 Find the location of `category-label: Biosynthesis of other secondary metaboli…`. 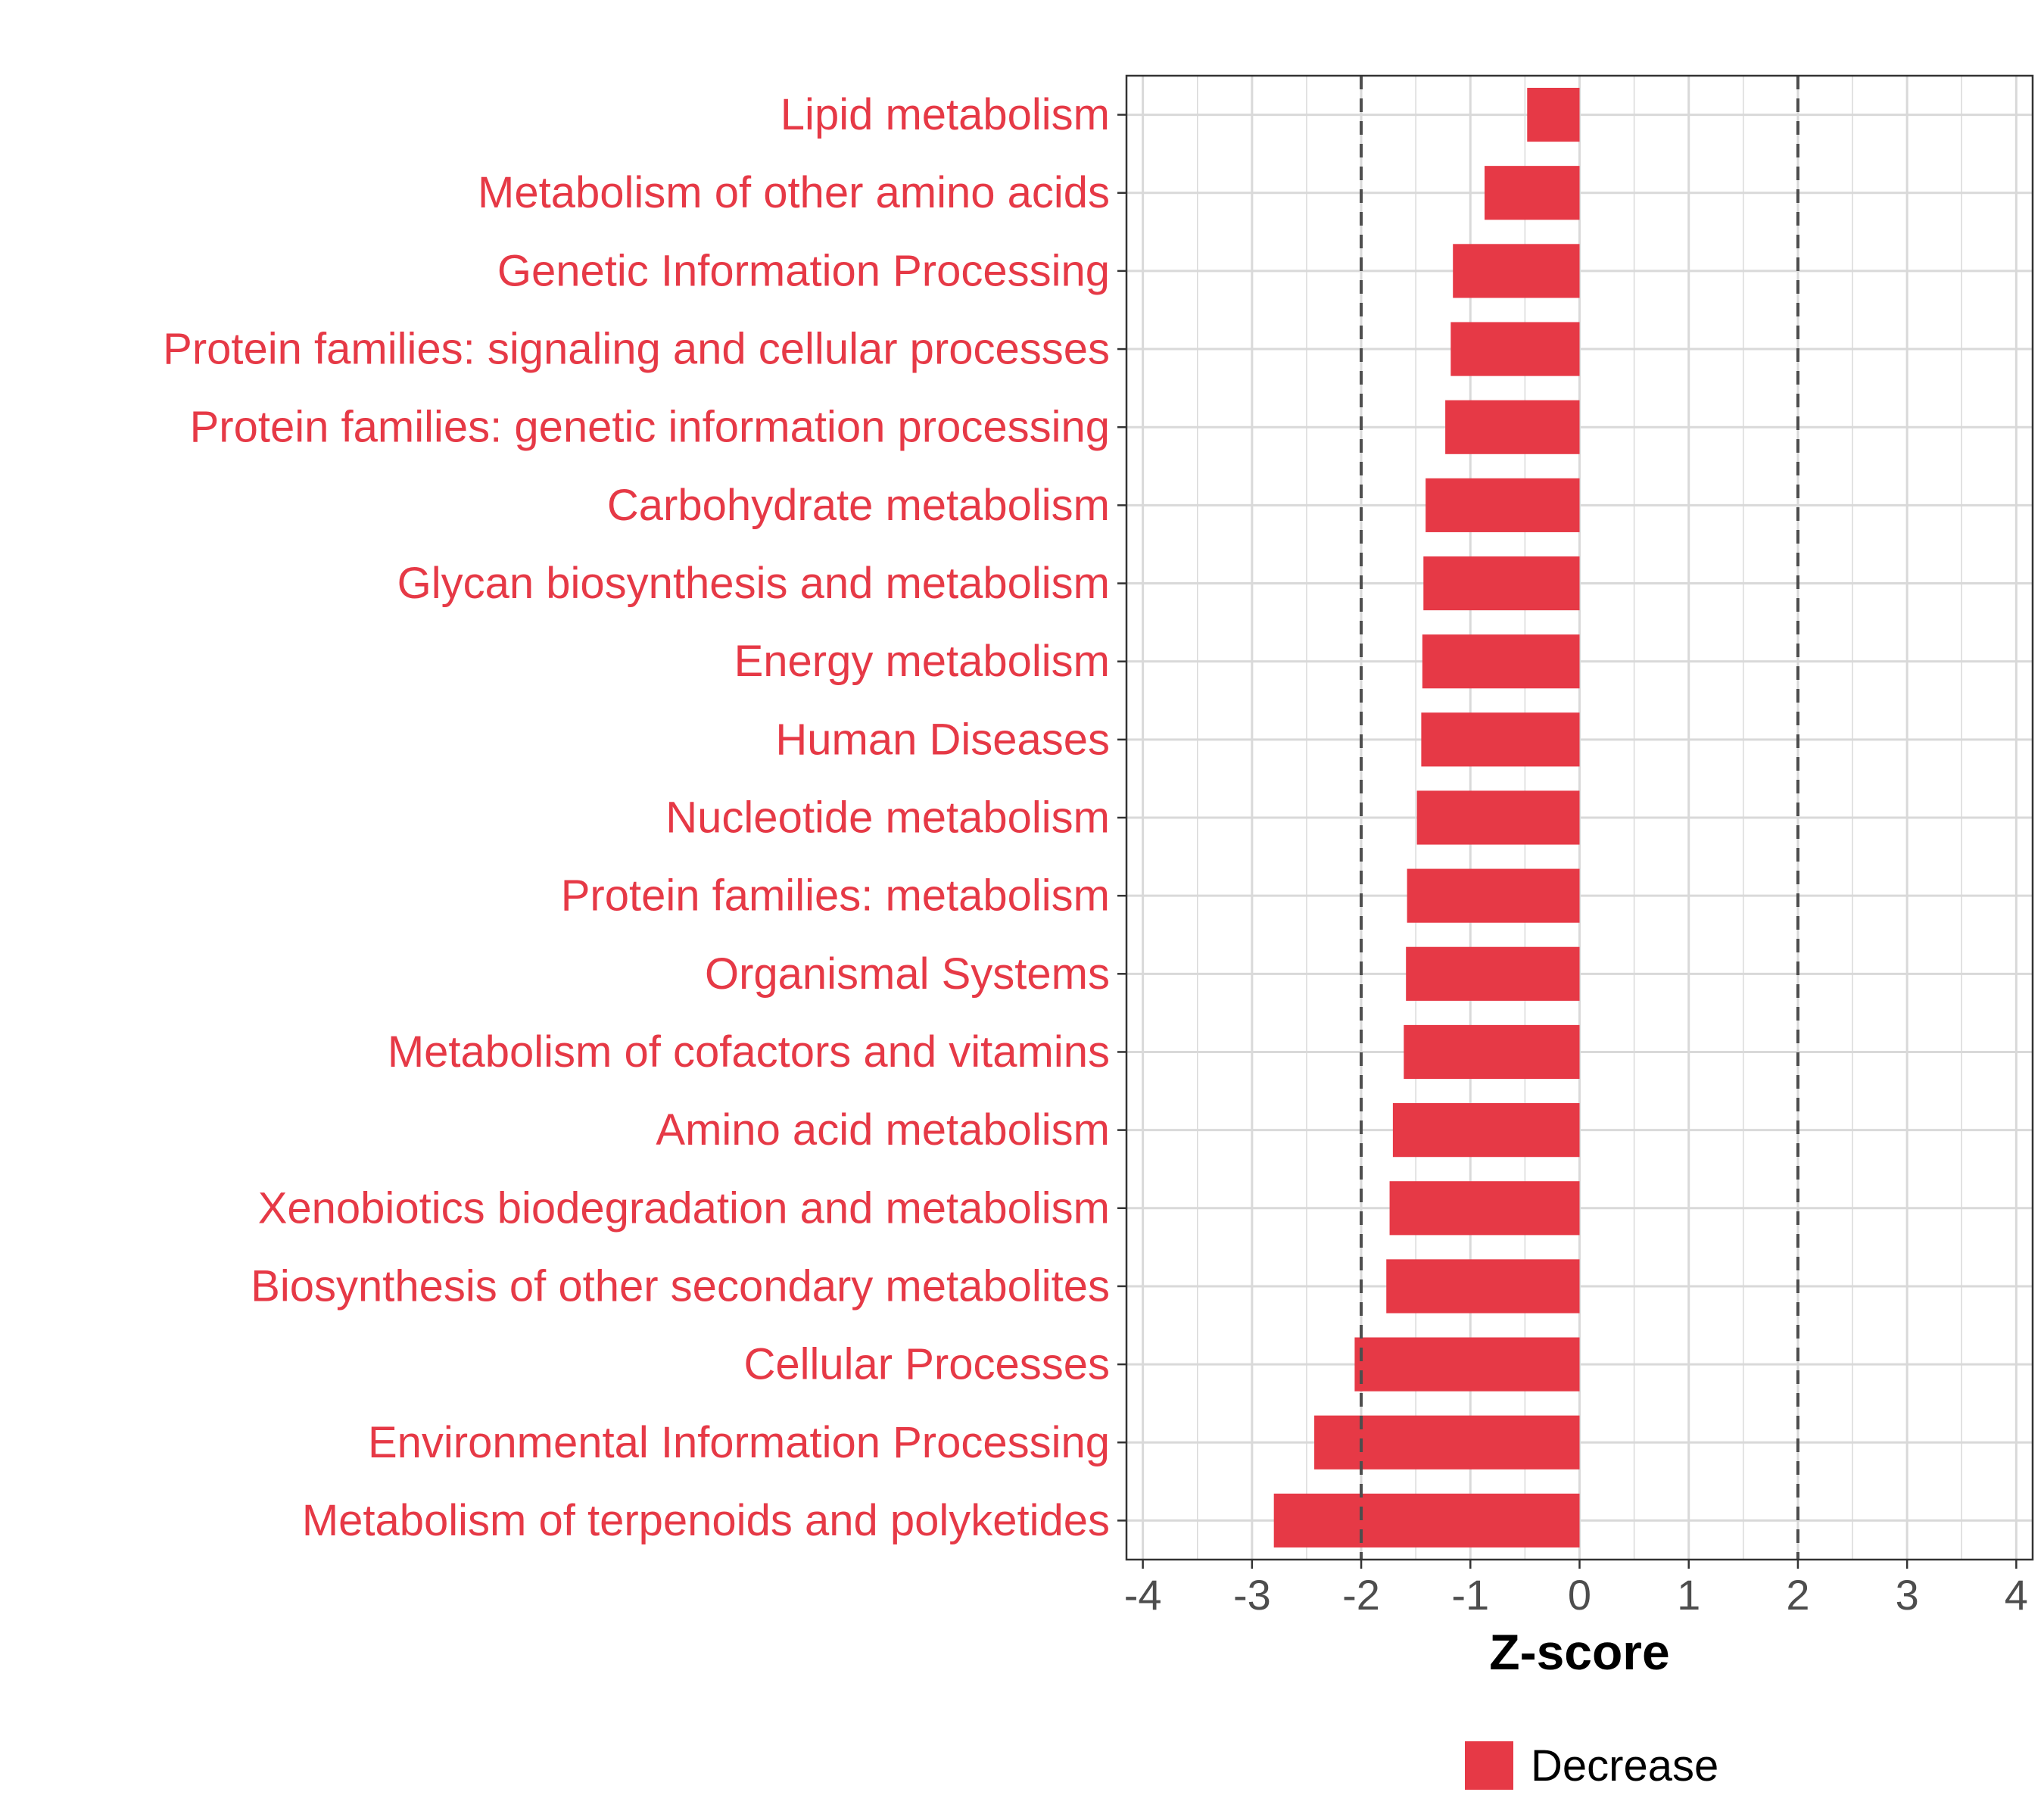

category-label: Biosynthesis of other secondary metaboli… is located at coordinates (680, 1286).